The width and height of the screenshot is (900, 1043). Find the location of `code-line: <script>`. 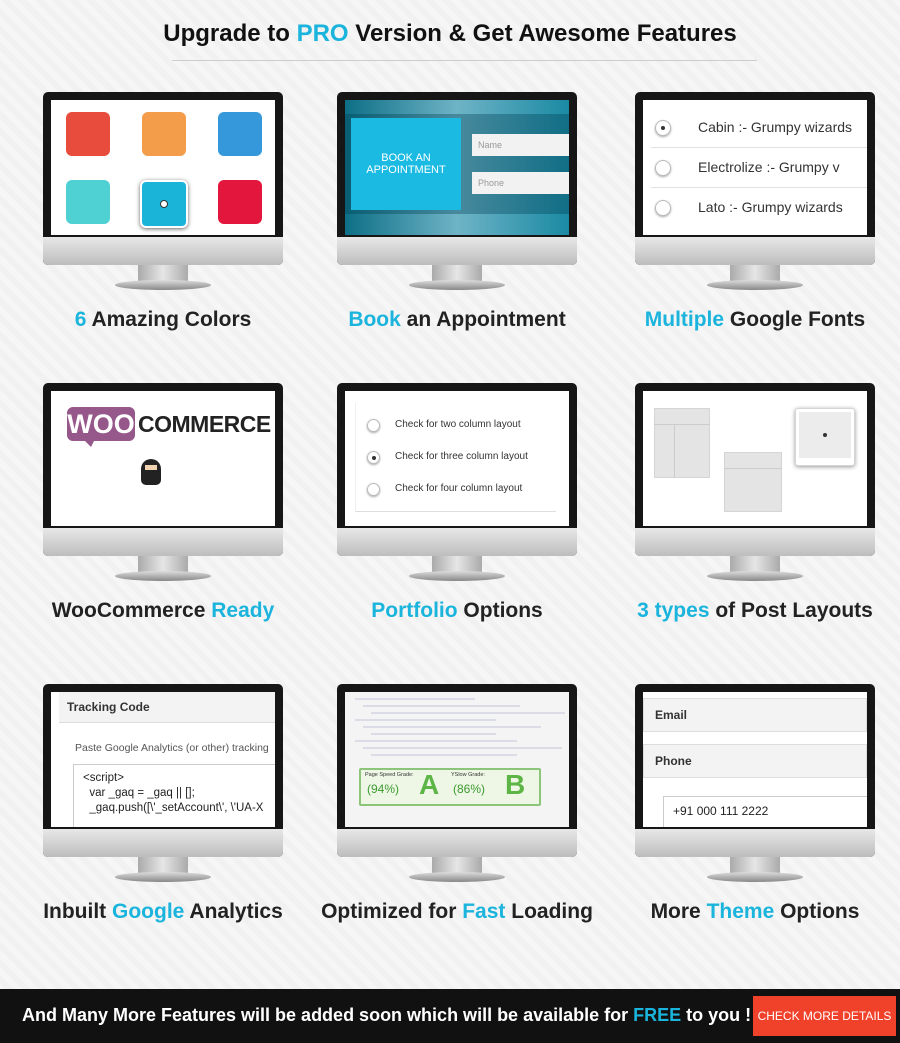

code-line: <script> is located at coordinates (103, 778).